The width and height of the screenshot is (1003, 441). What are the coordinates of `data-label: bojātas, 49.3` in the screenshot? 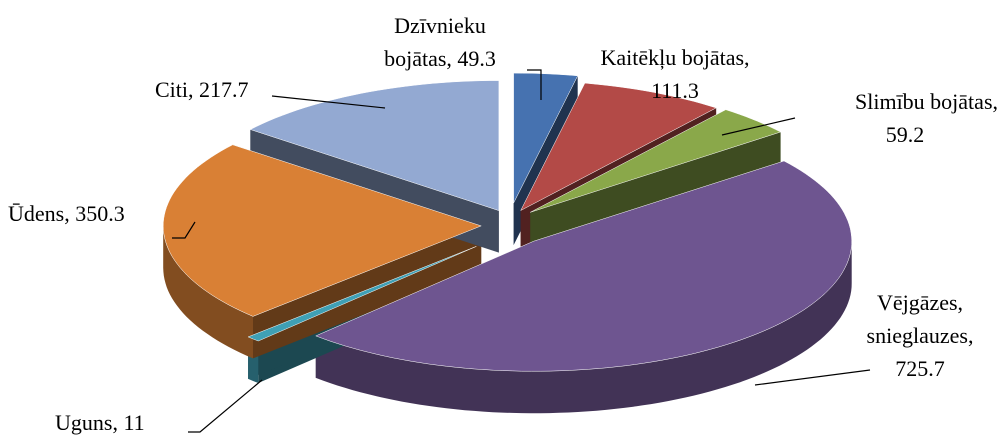 It's located at (440, 58).